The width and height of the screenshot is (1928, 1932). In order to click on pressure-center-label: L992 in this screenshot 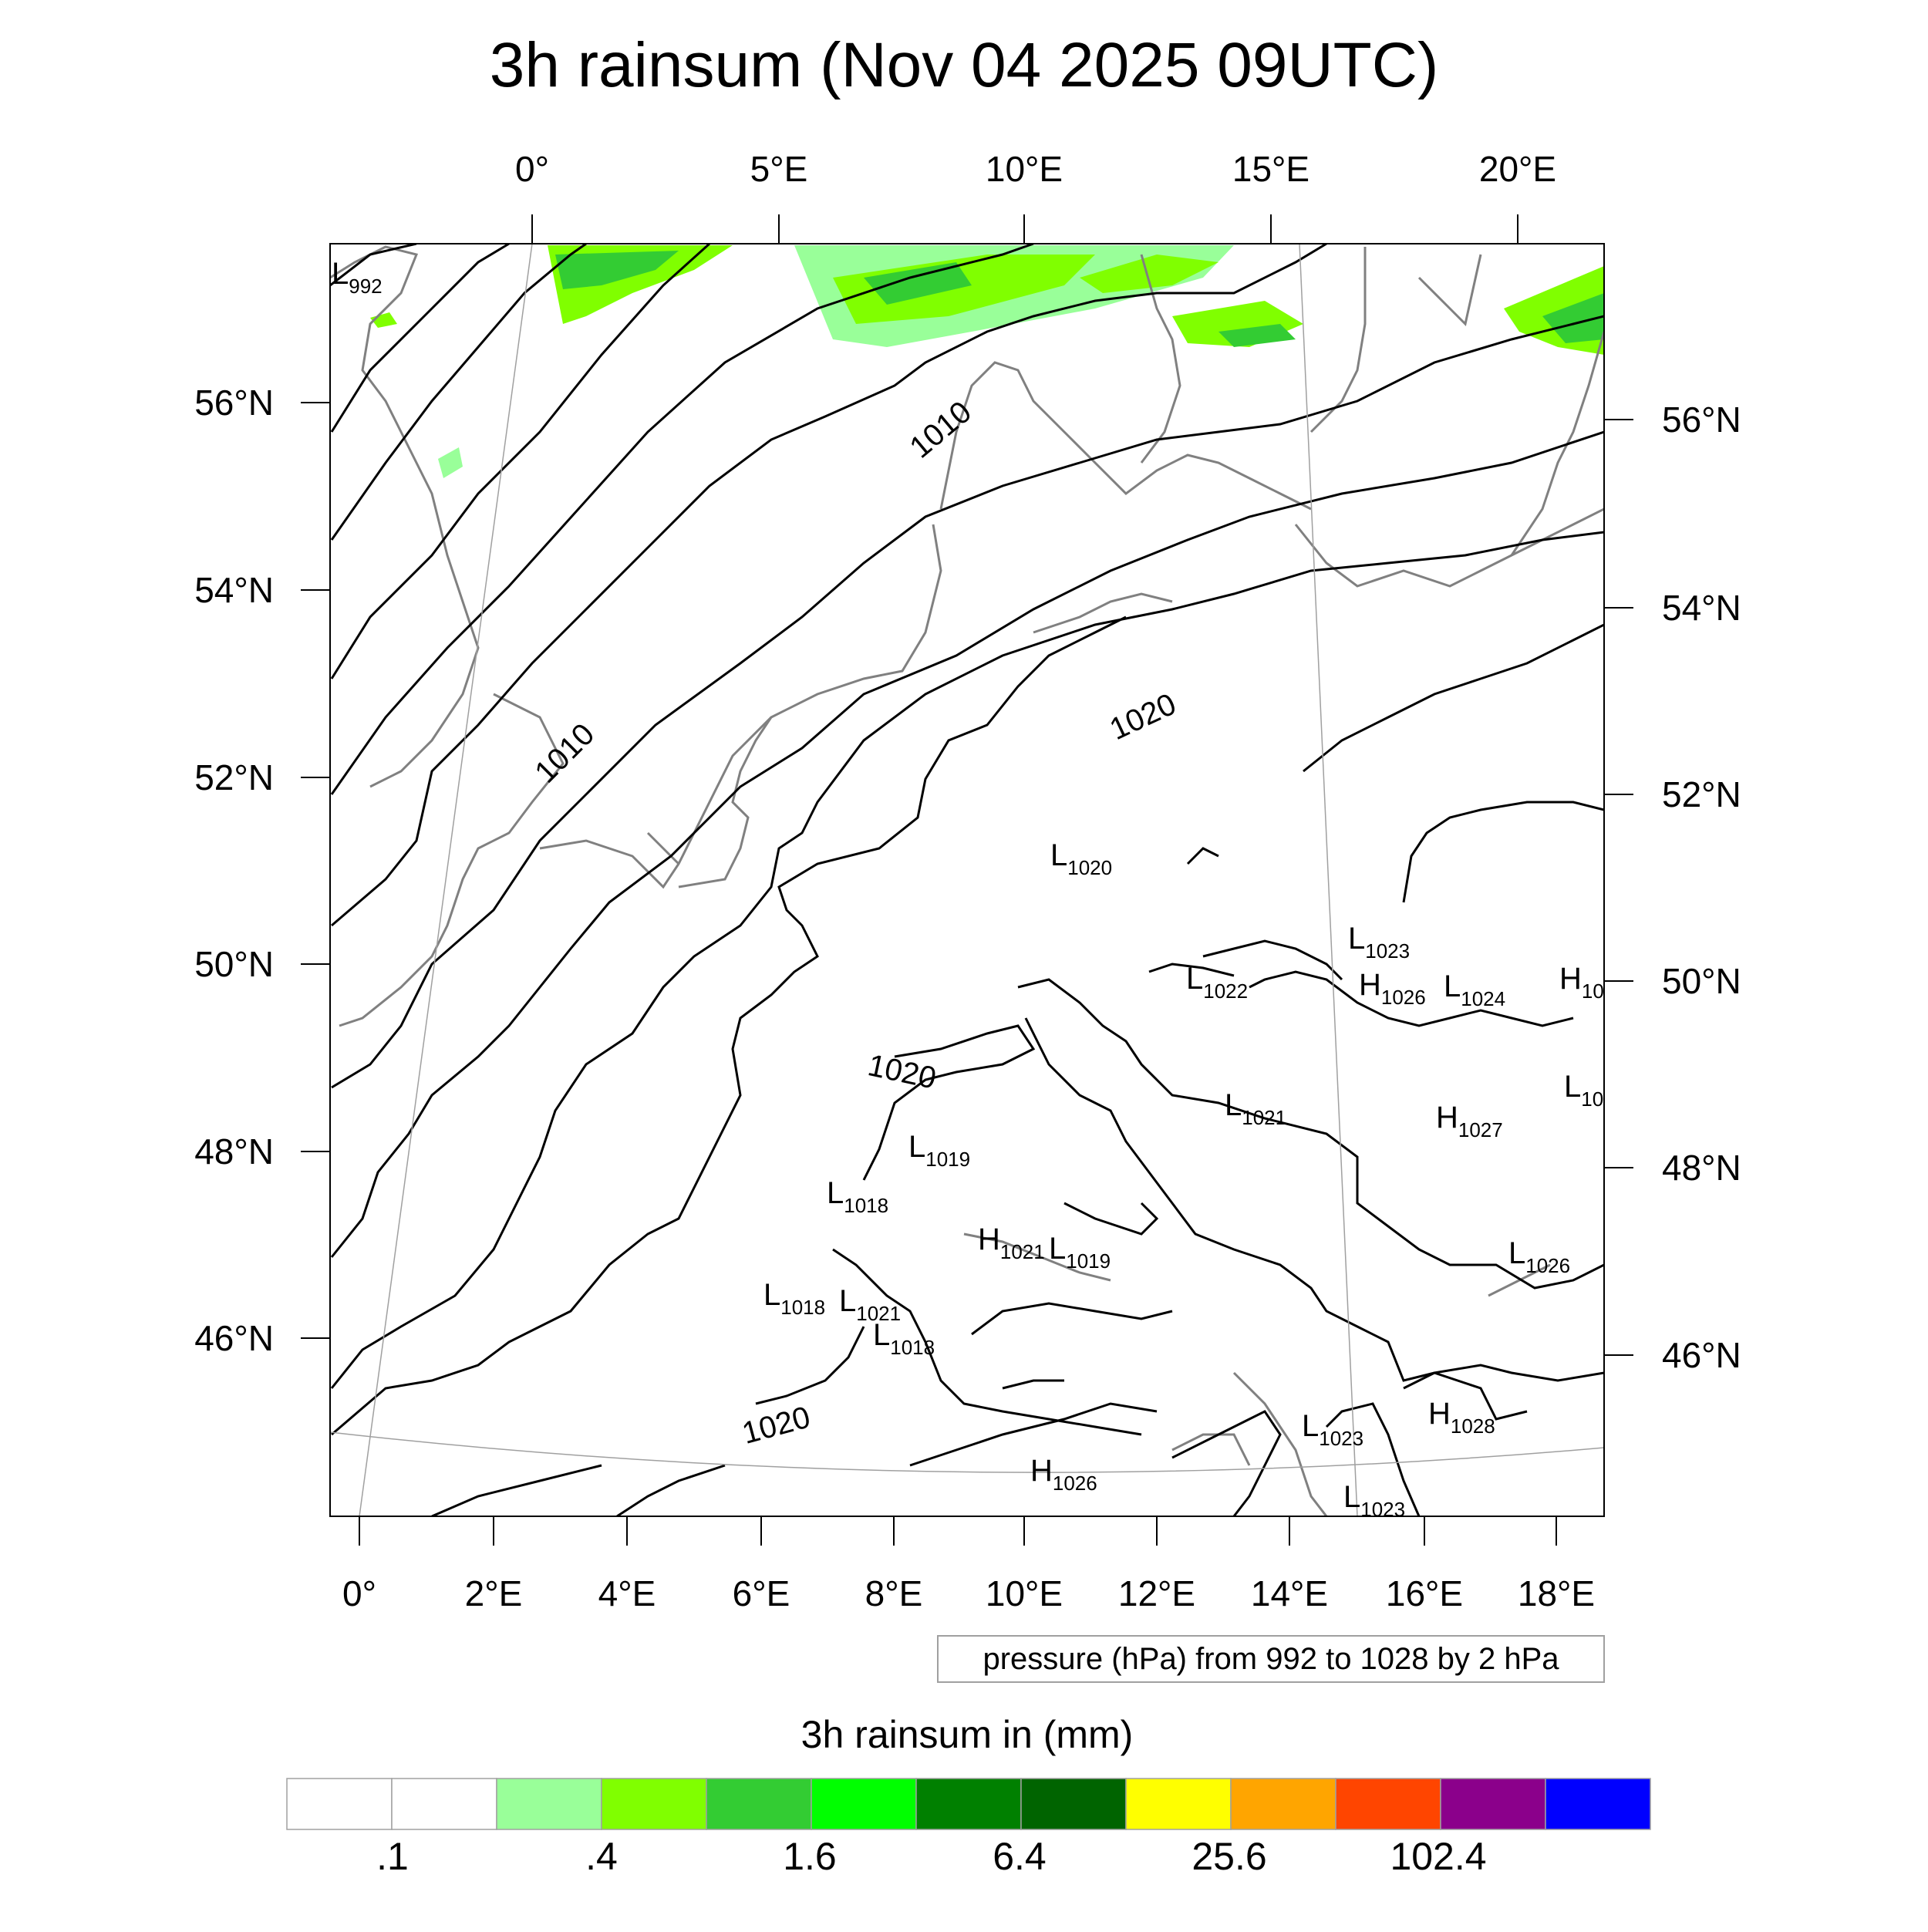, I will do `click(357, 277)`.